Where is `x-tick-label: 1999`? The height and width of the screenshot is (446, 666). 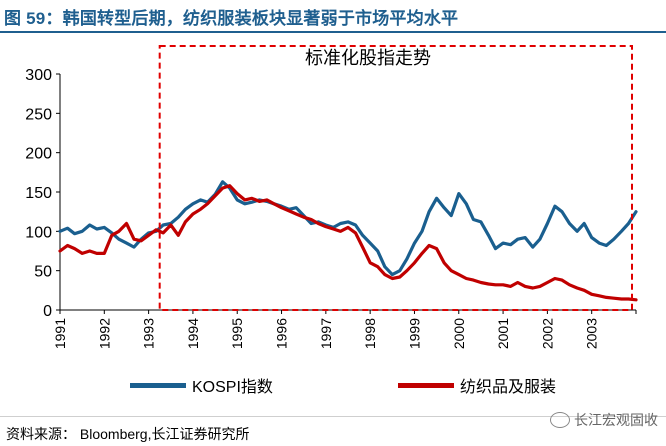 x-tick-label: 1999 is located at coordinates (414, 333).